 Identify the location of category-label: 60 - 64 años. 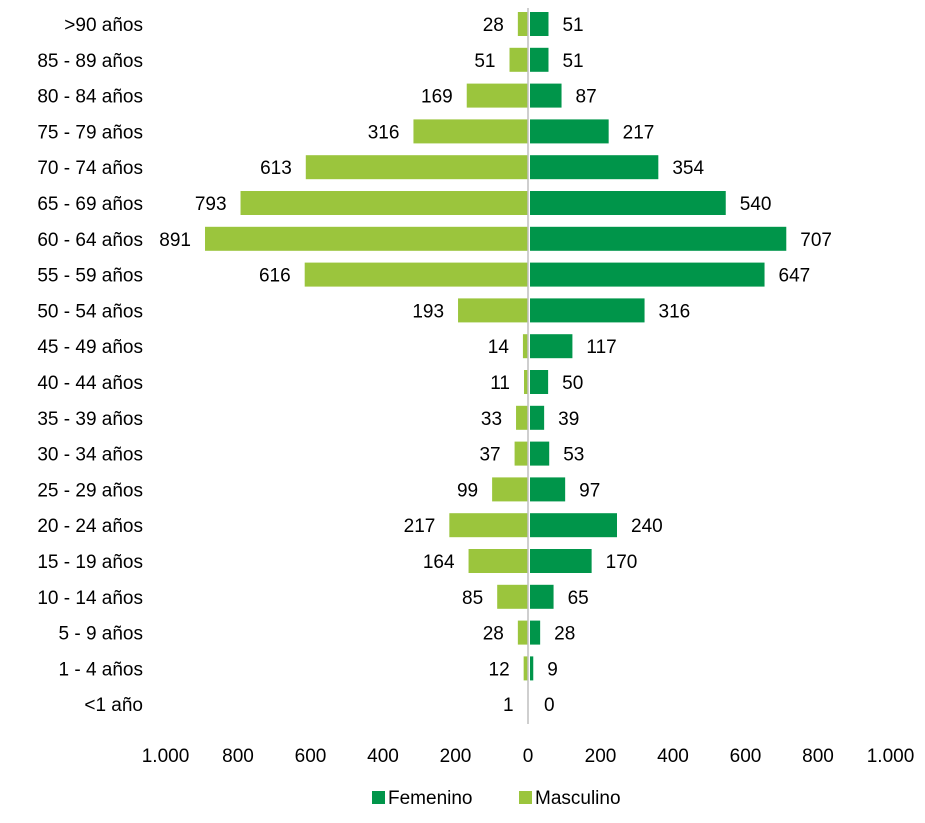
(90, 240).